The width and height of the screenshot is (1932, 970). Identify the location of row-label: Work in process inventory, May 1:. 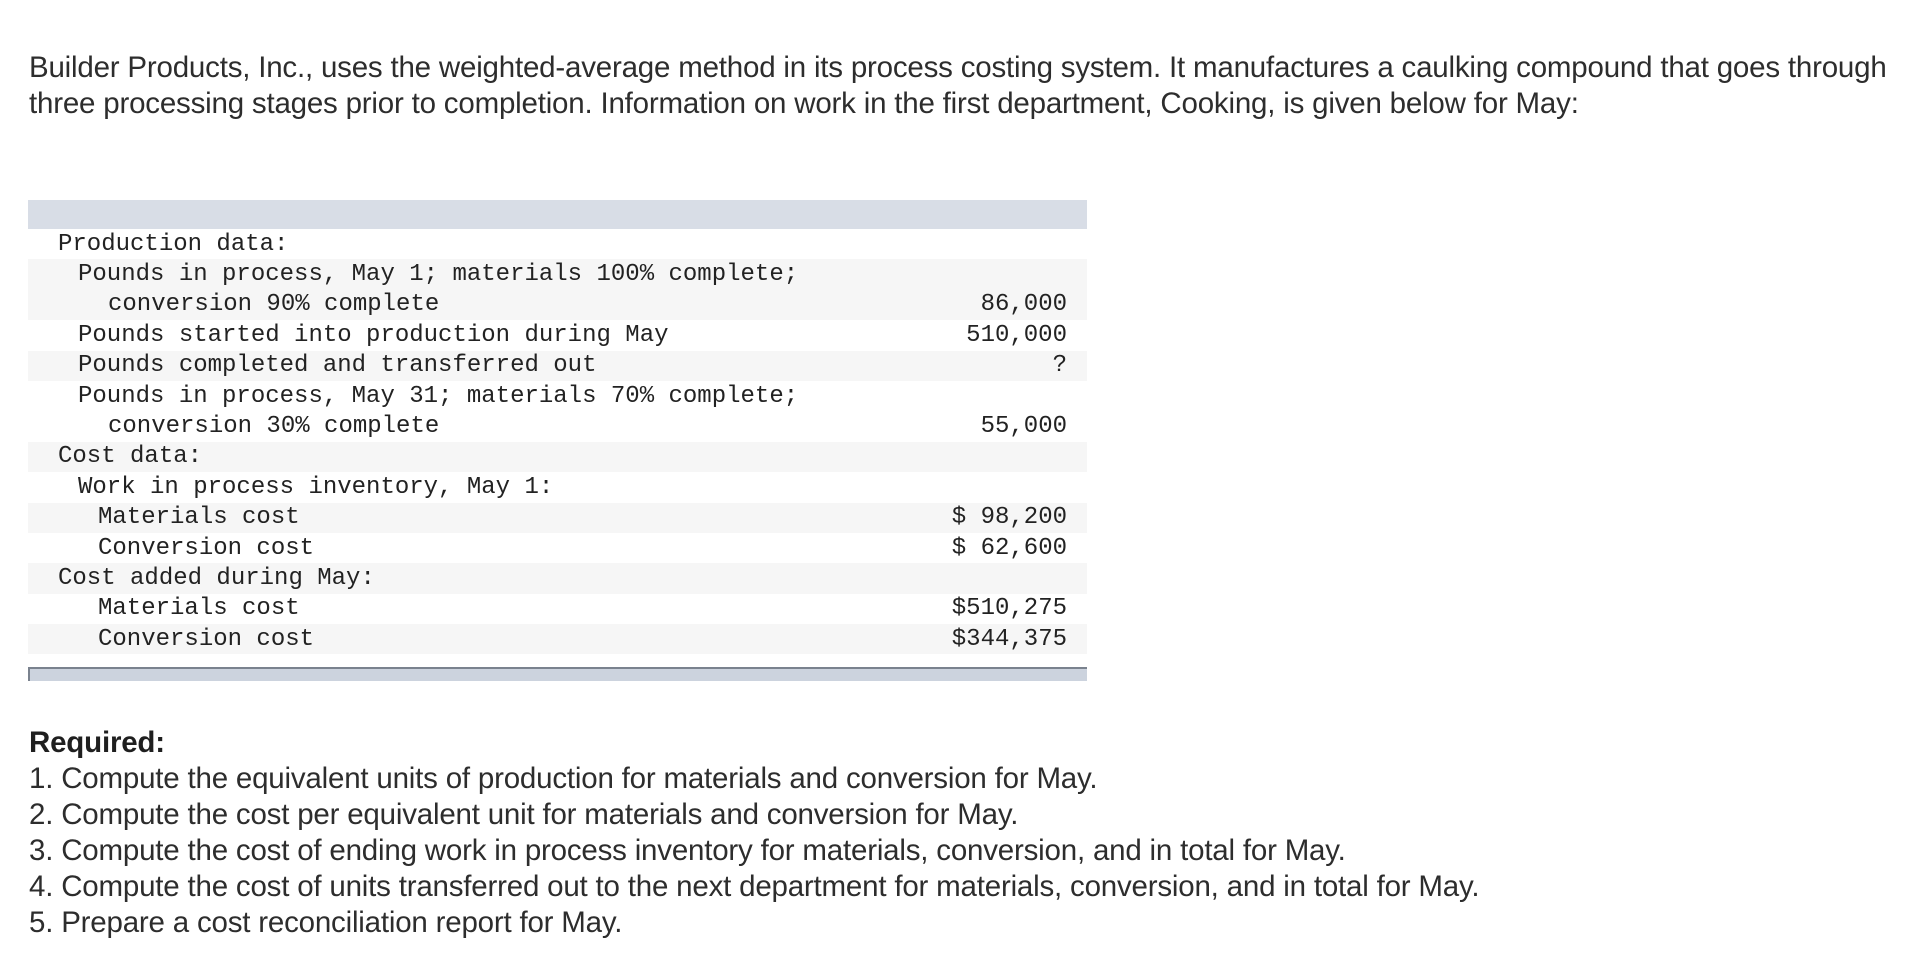
(316, 487).